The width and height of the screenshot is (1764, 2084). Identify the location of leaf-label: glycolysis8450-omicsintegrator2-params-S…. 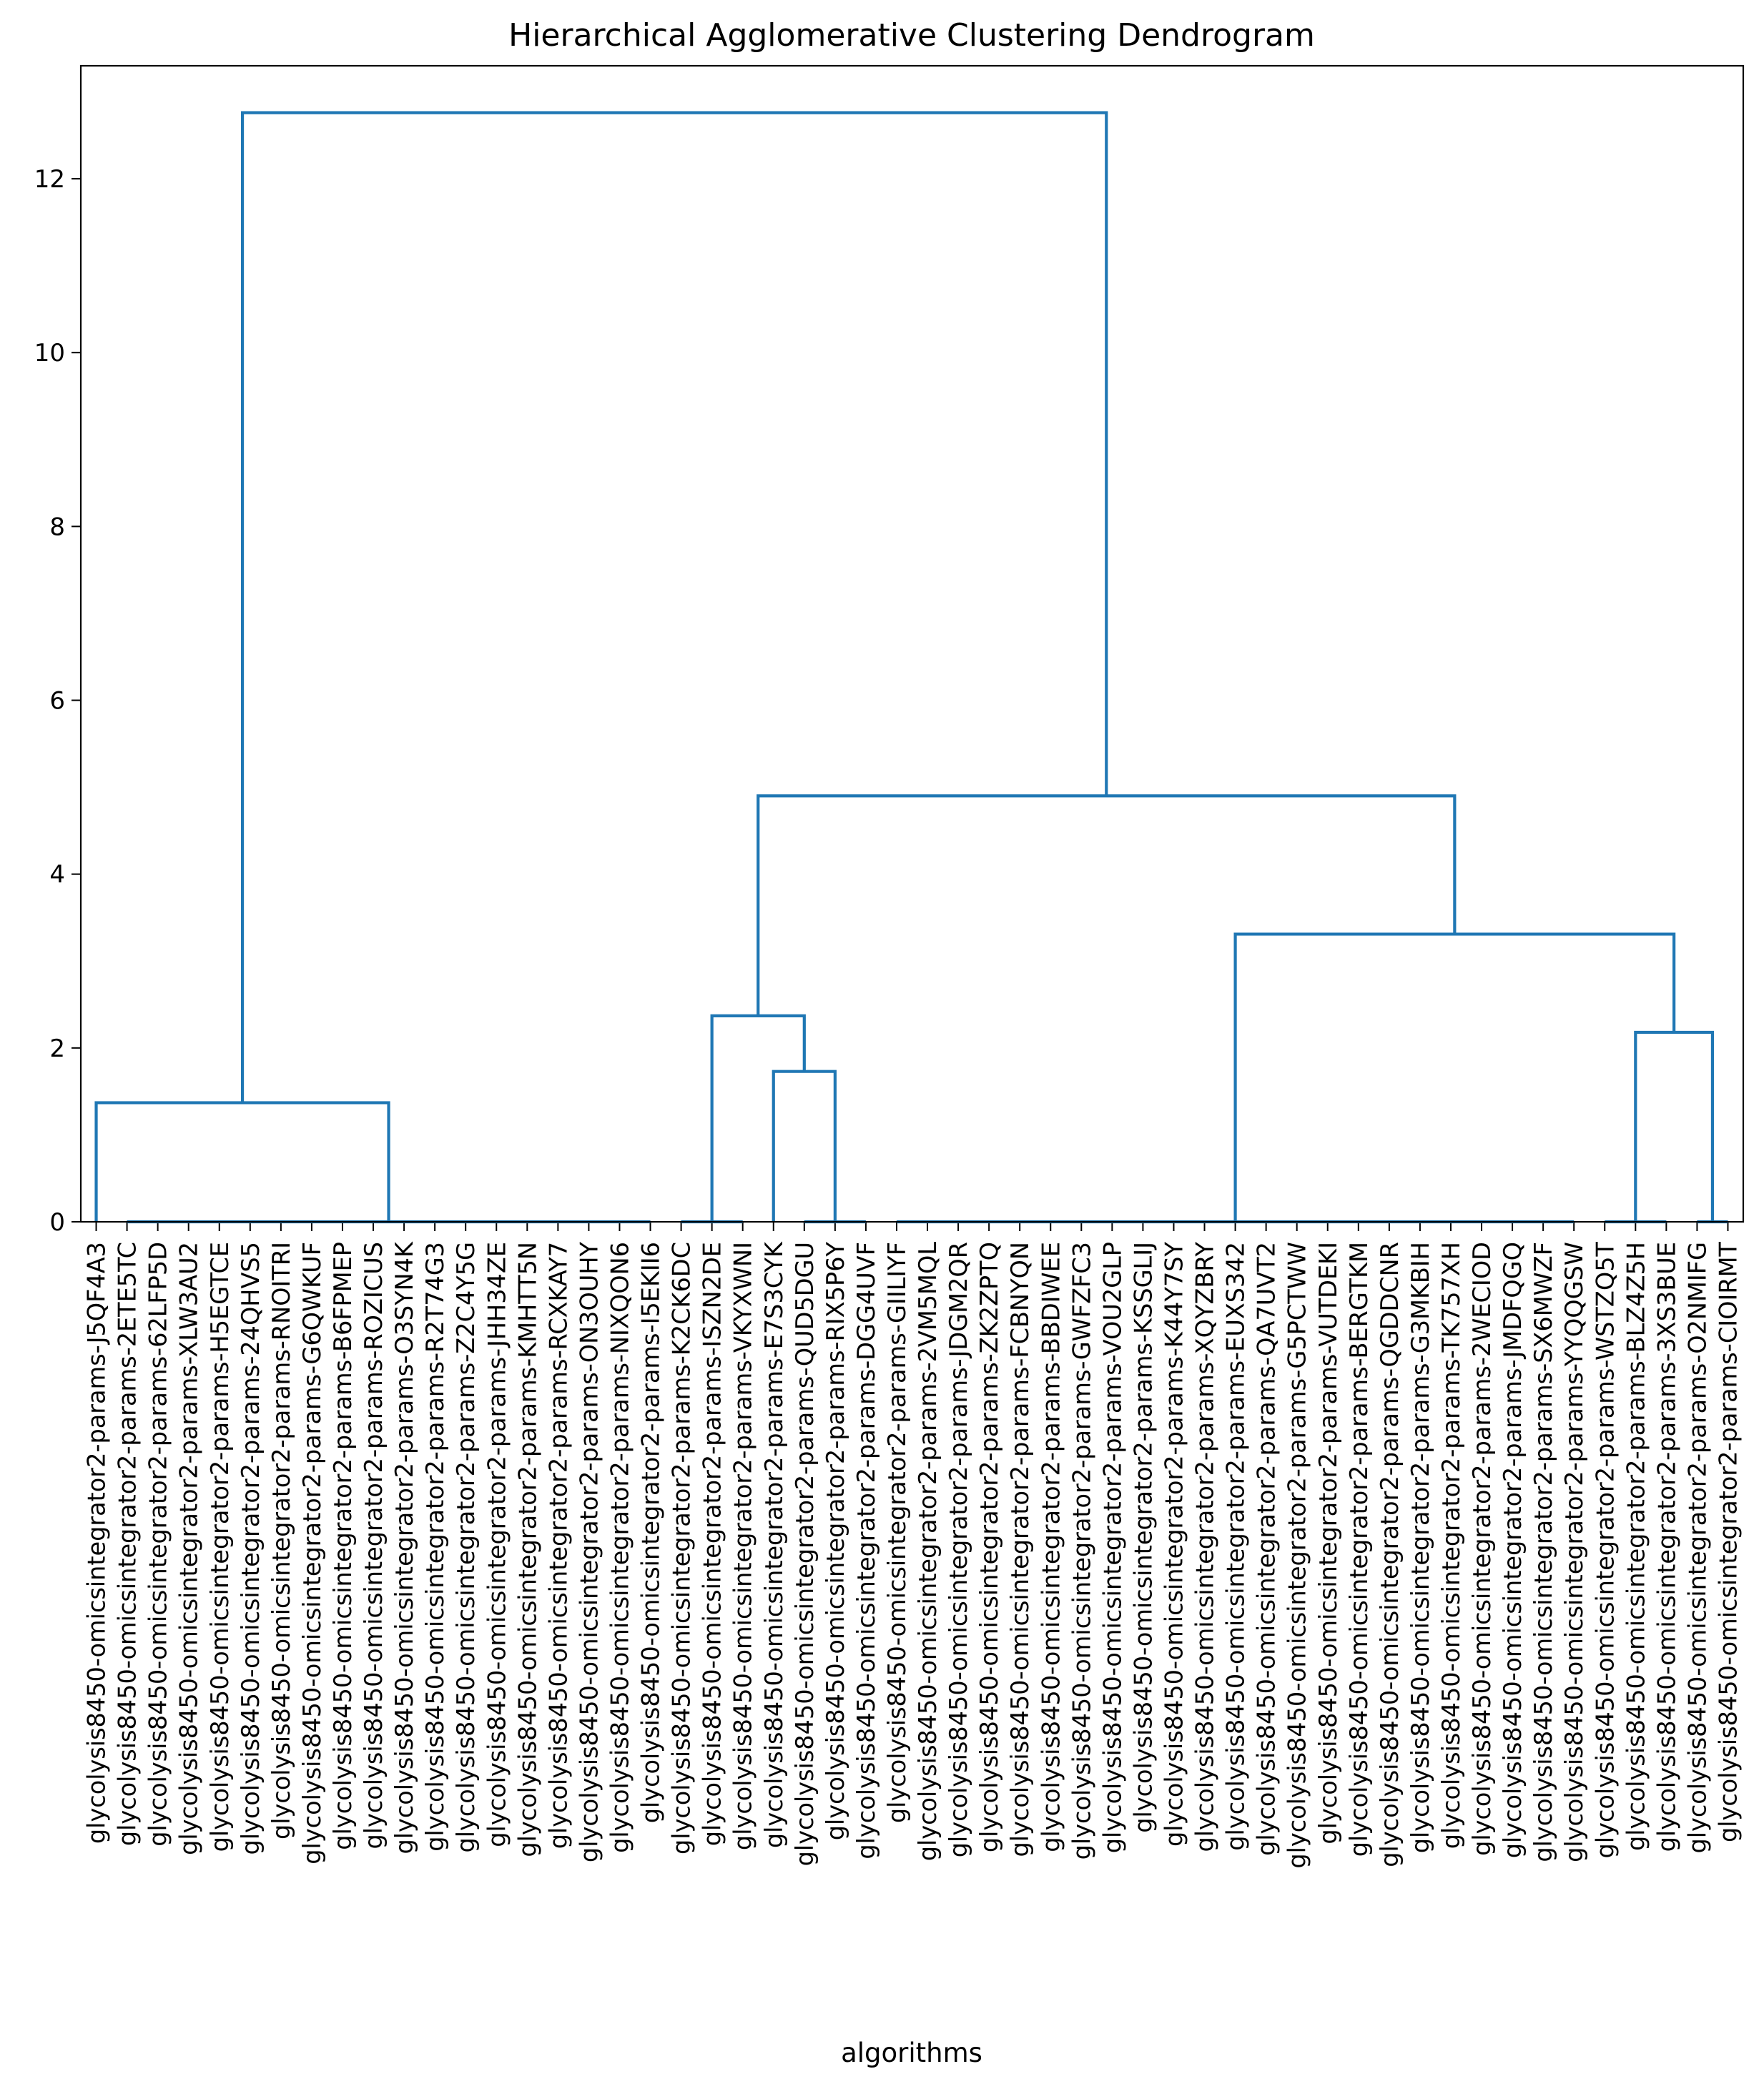
(1543, 1552).